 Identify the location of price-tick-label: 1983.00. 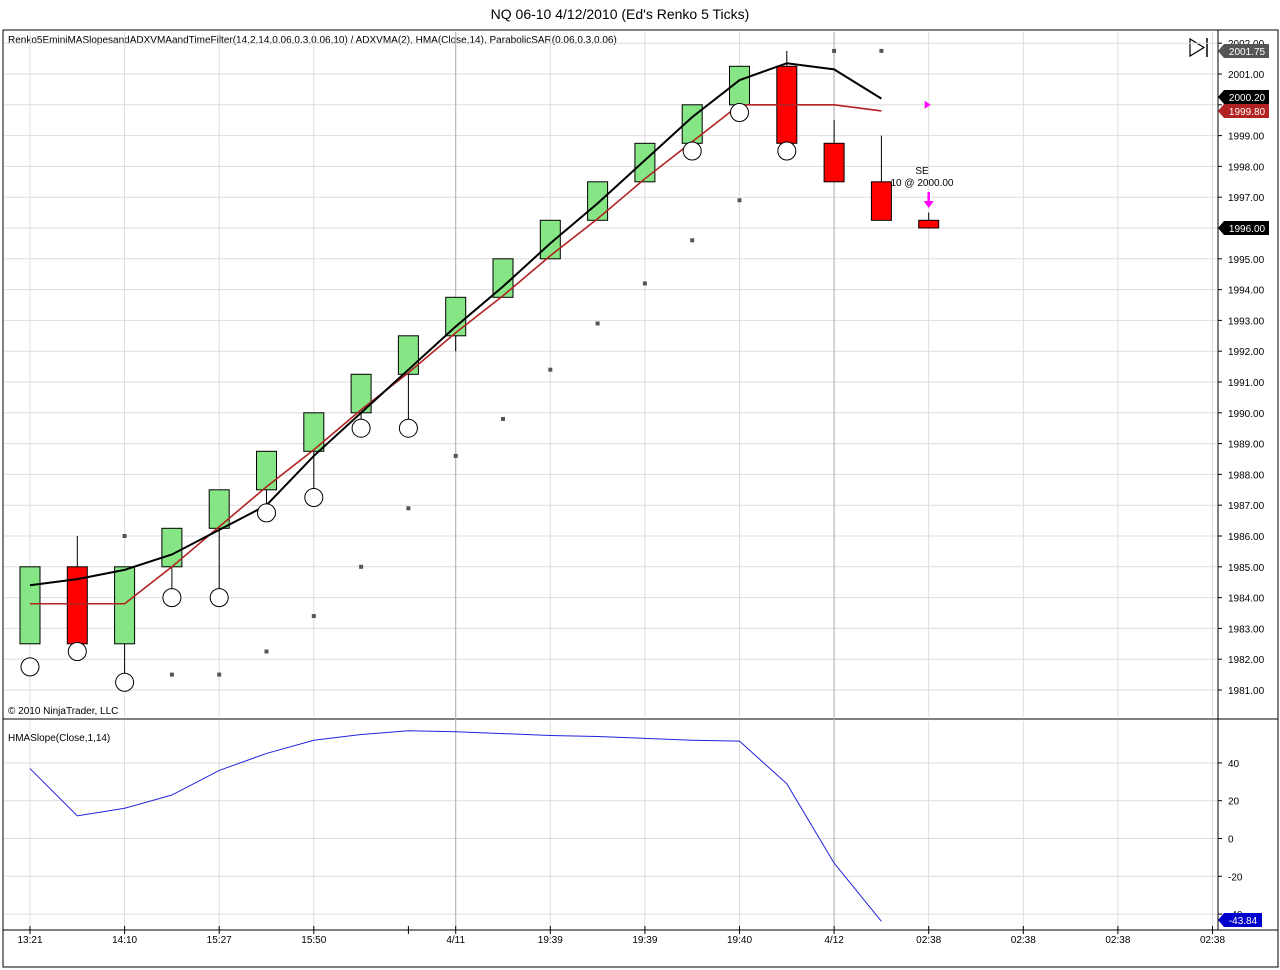
(1246, 629).